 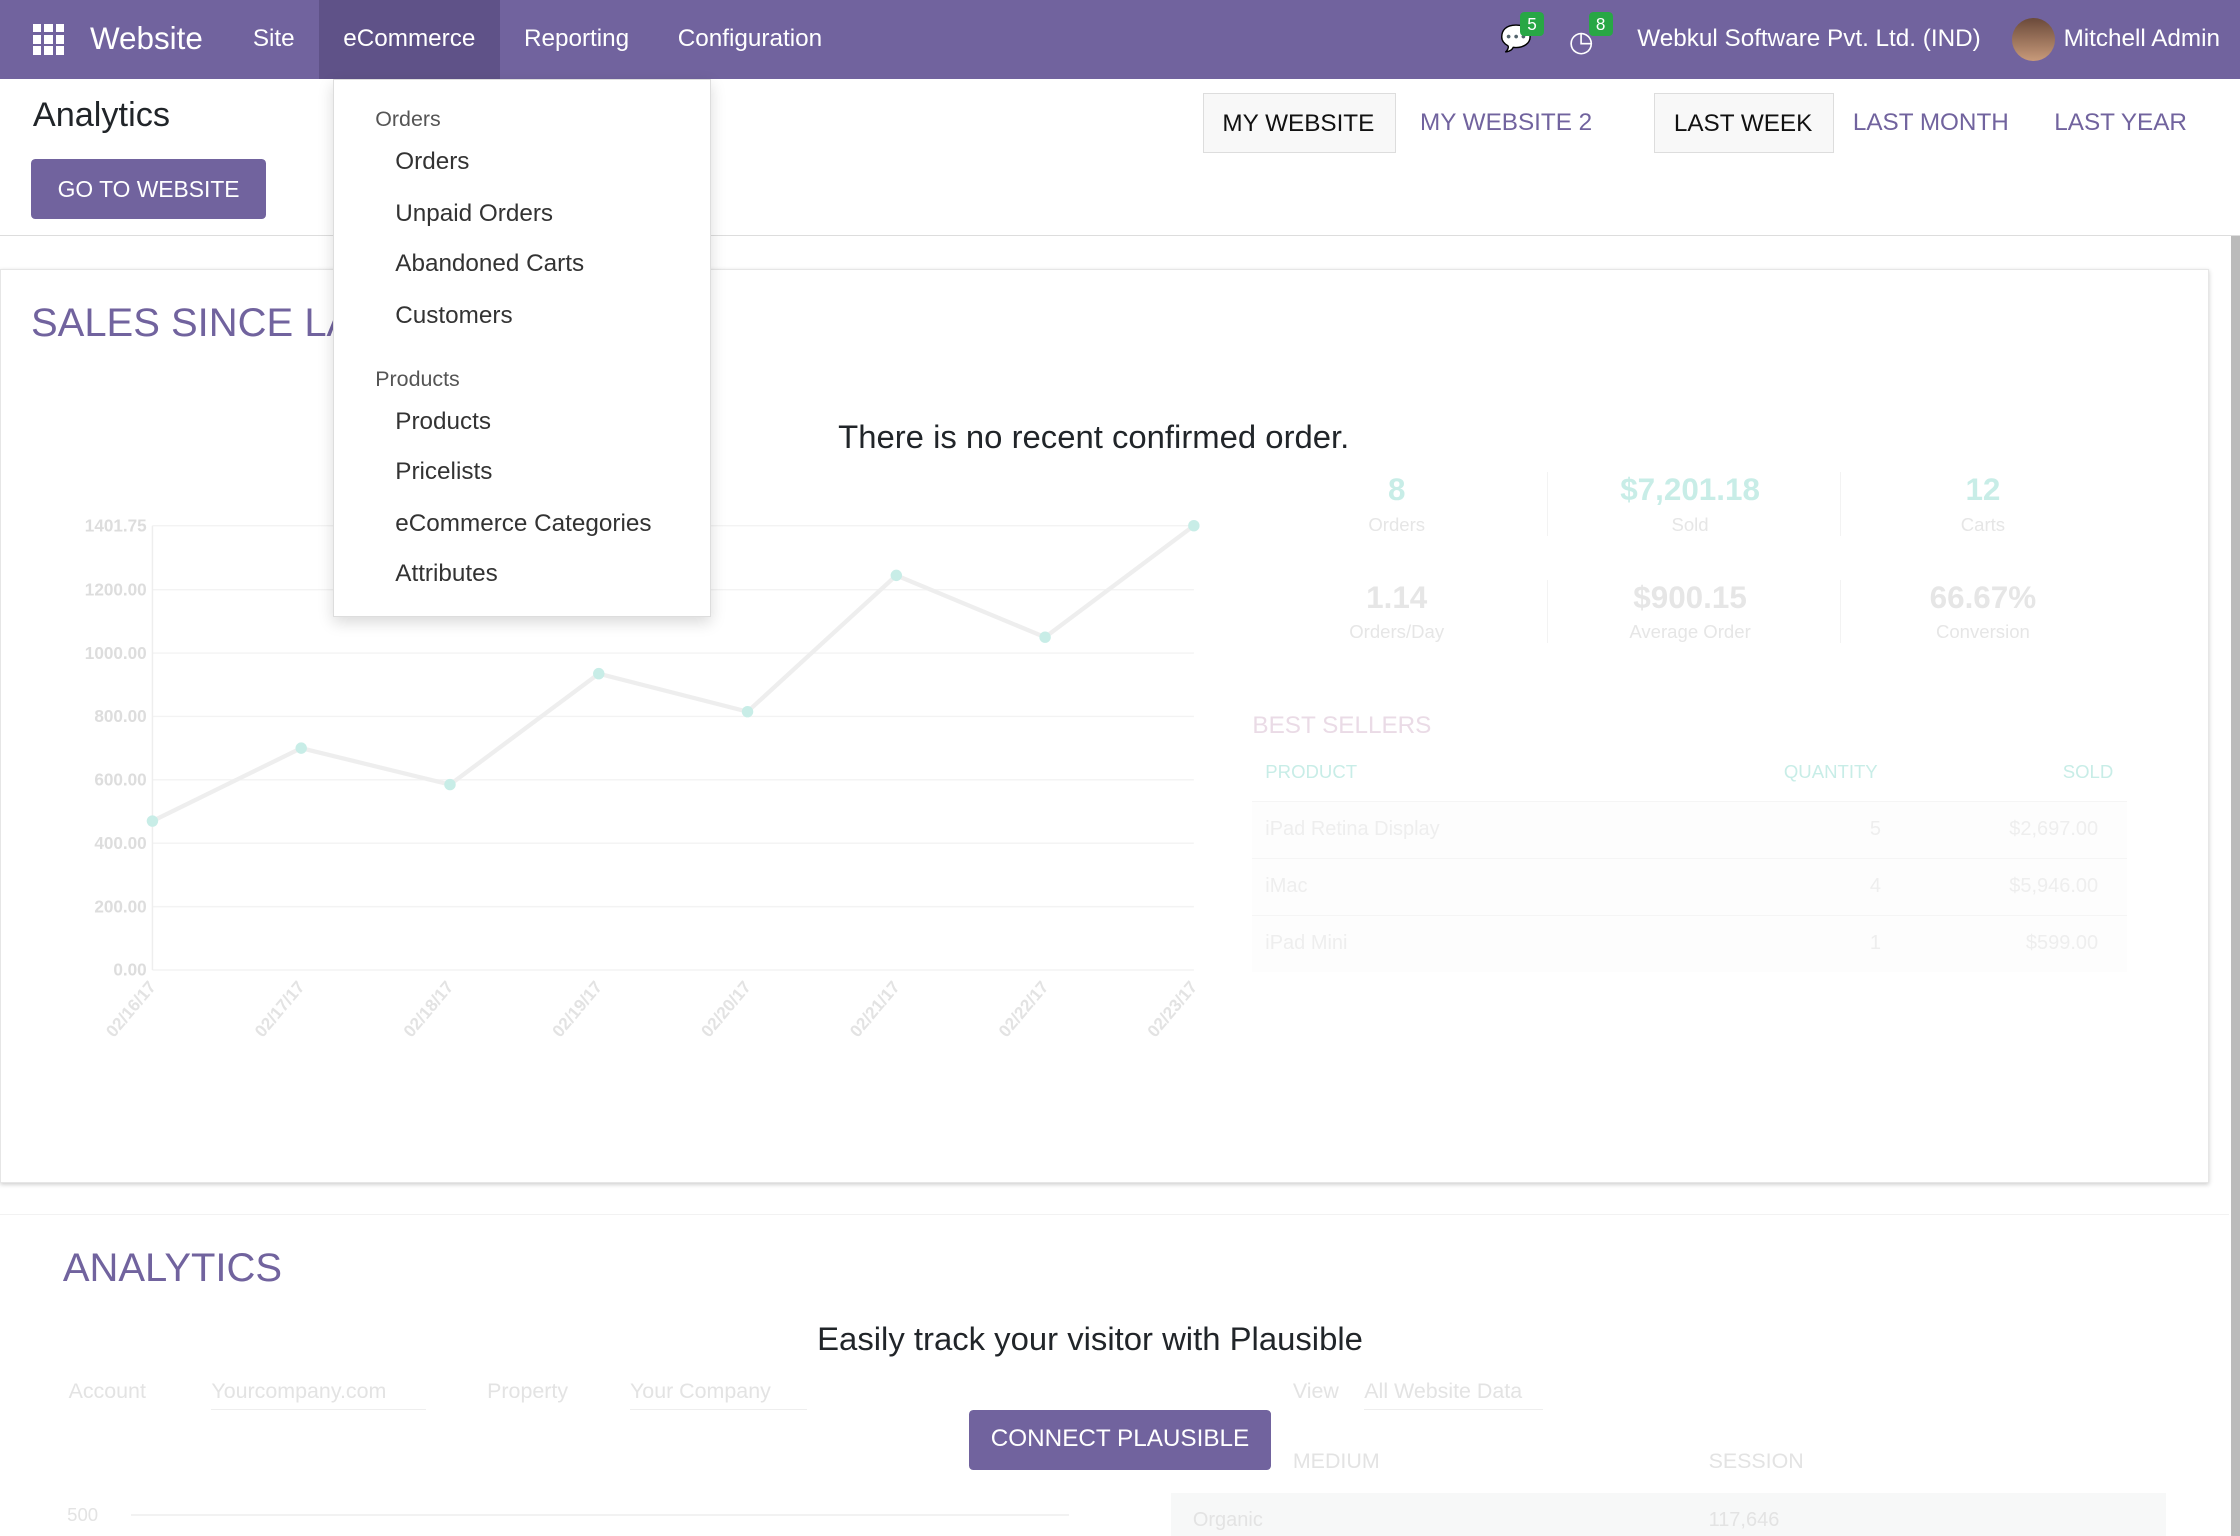 I want to click on stat-average-order: $900.15 Average Order, so click(x=1689, y=611).